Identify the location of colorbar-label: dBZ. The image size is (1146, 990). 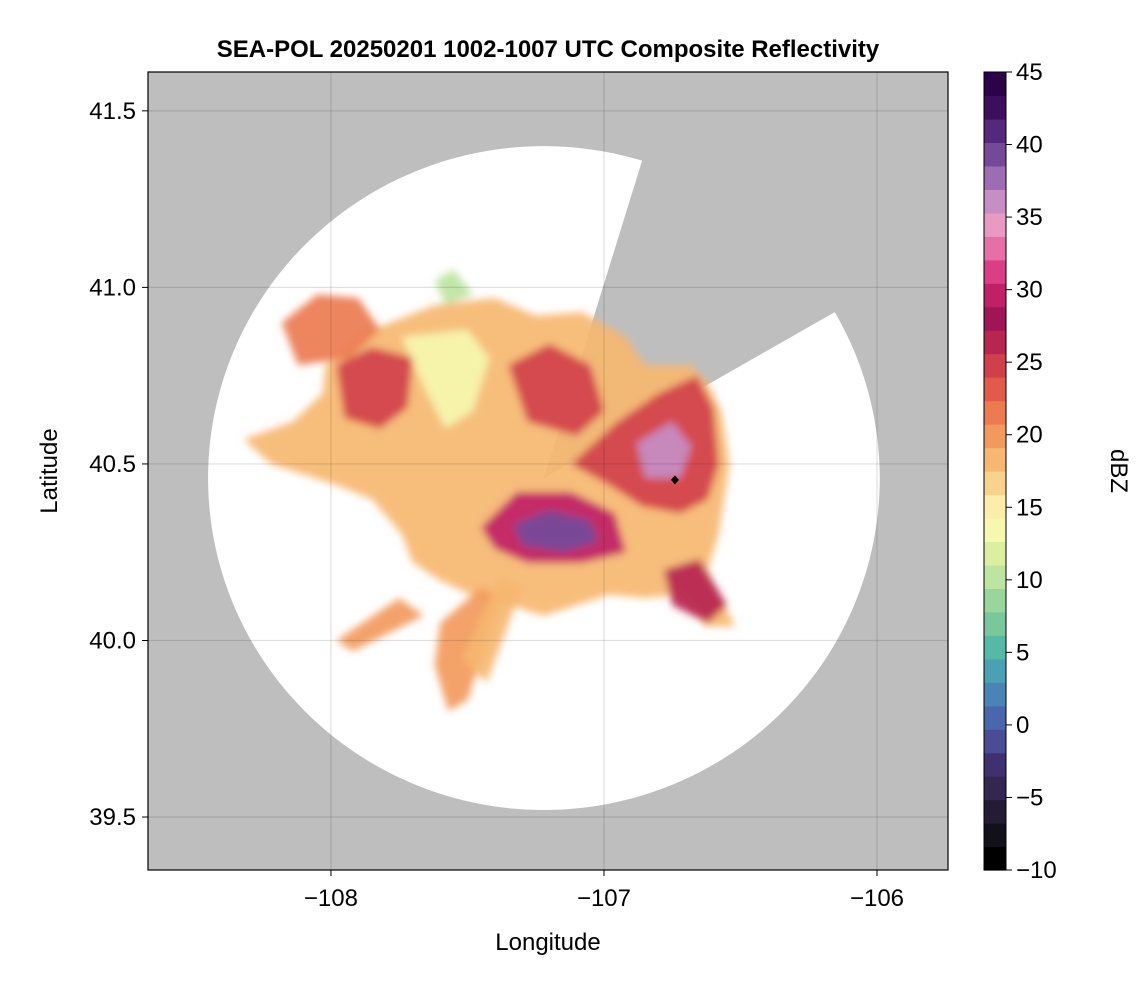
(1118, 471).